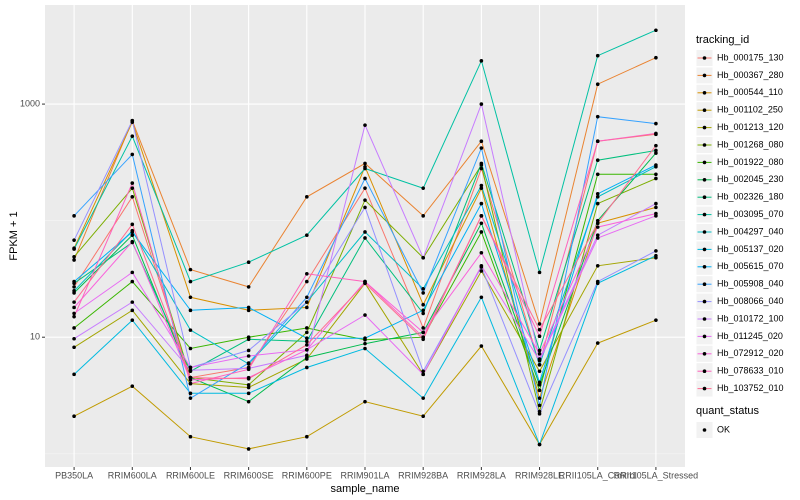  Describe the element at coordinates (14, 235) in the screenshot. I see `y-axis-title: FPKM + 1` at that location.